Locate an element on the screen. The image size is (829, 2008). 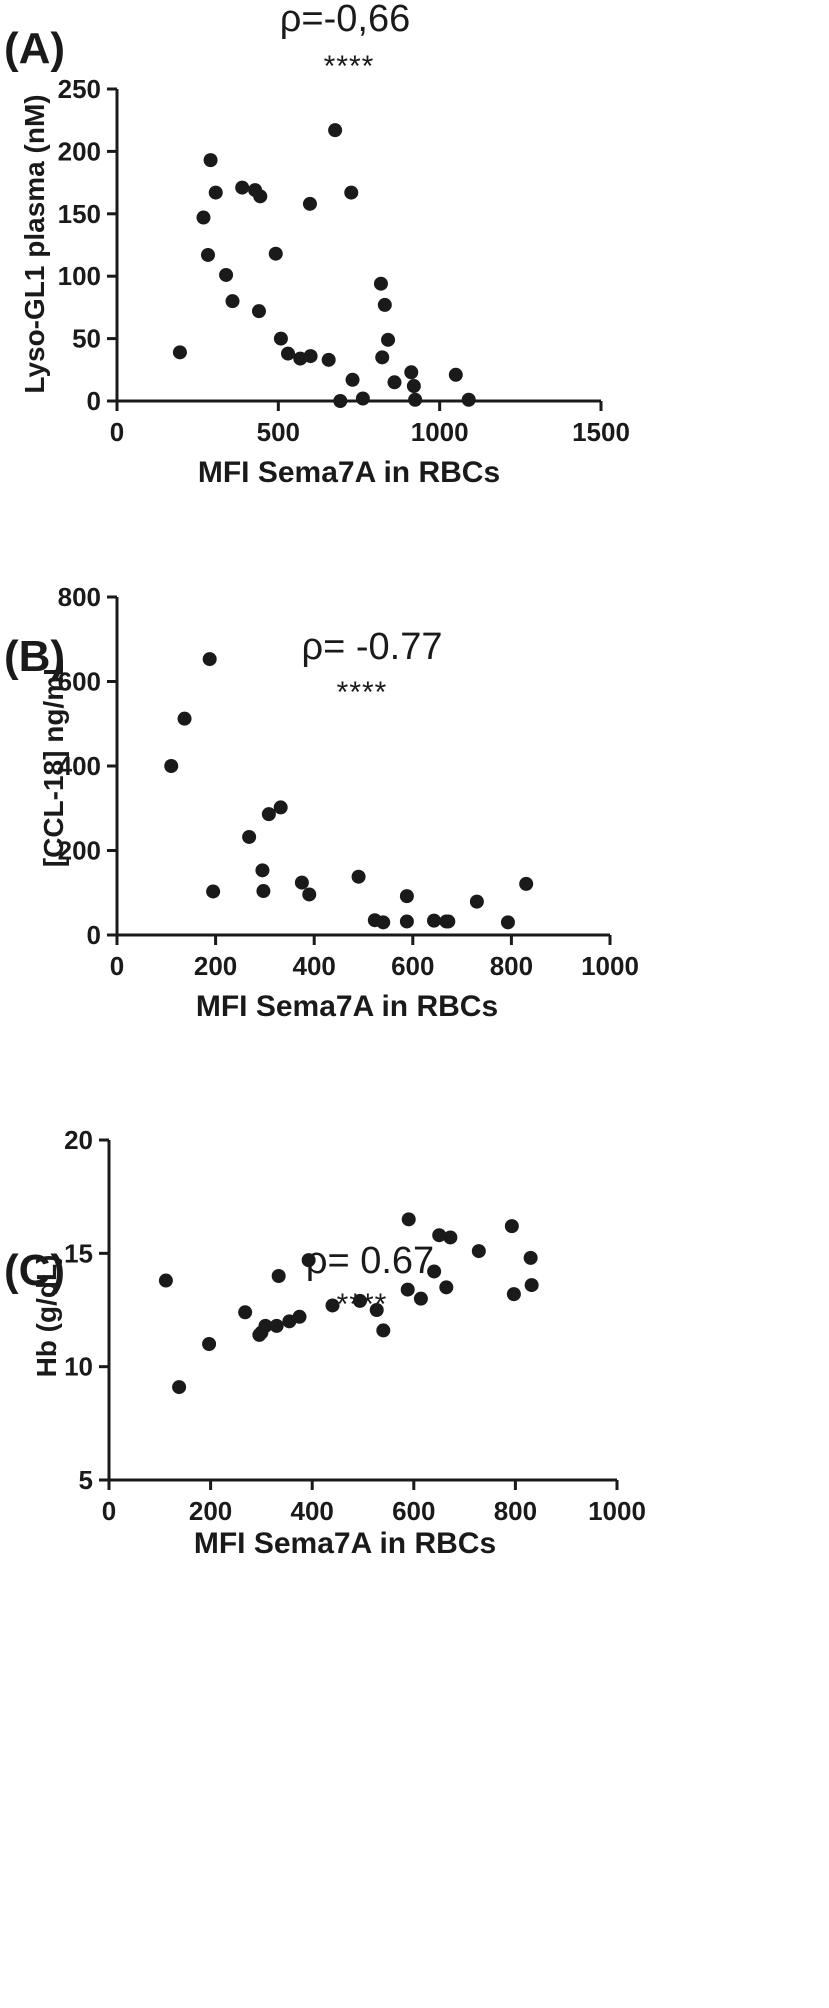
x-tick-label: 200 is located at coordinates (215, 966).